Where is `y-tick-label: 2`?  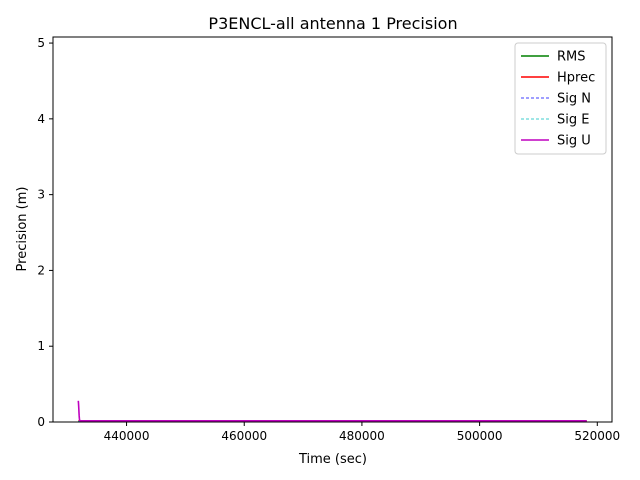
y-tick-label: 2 is located at coordinates (41, 270).